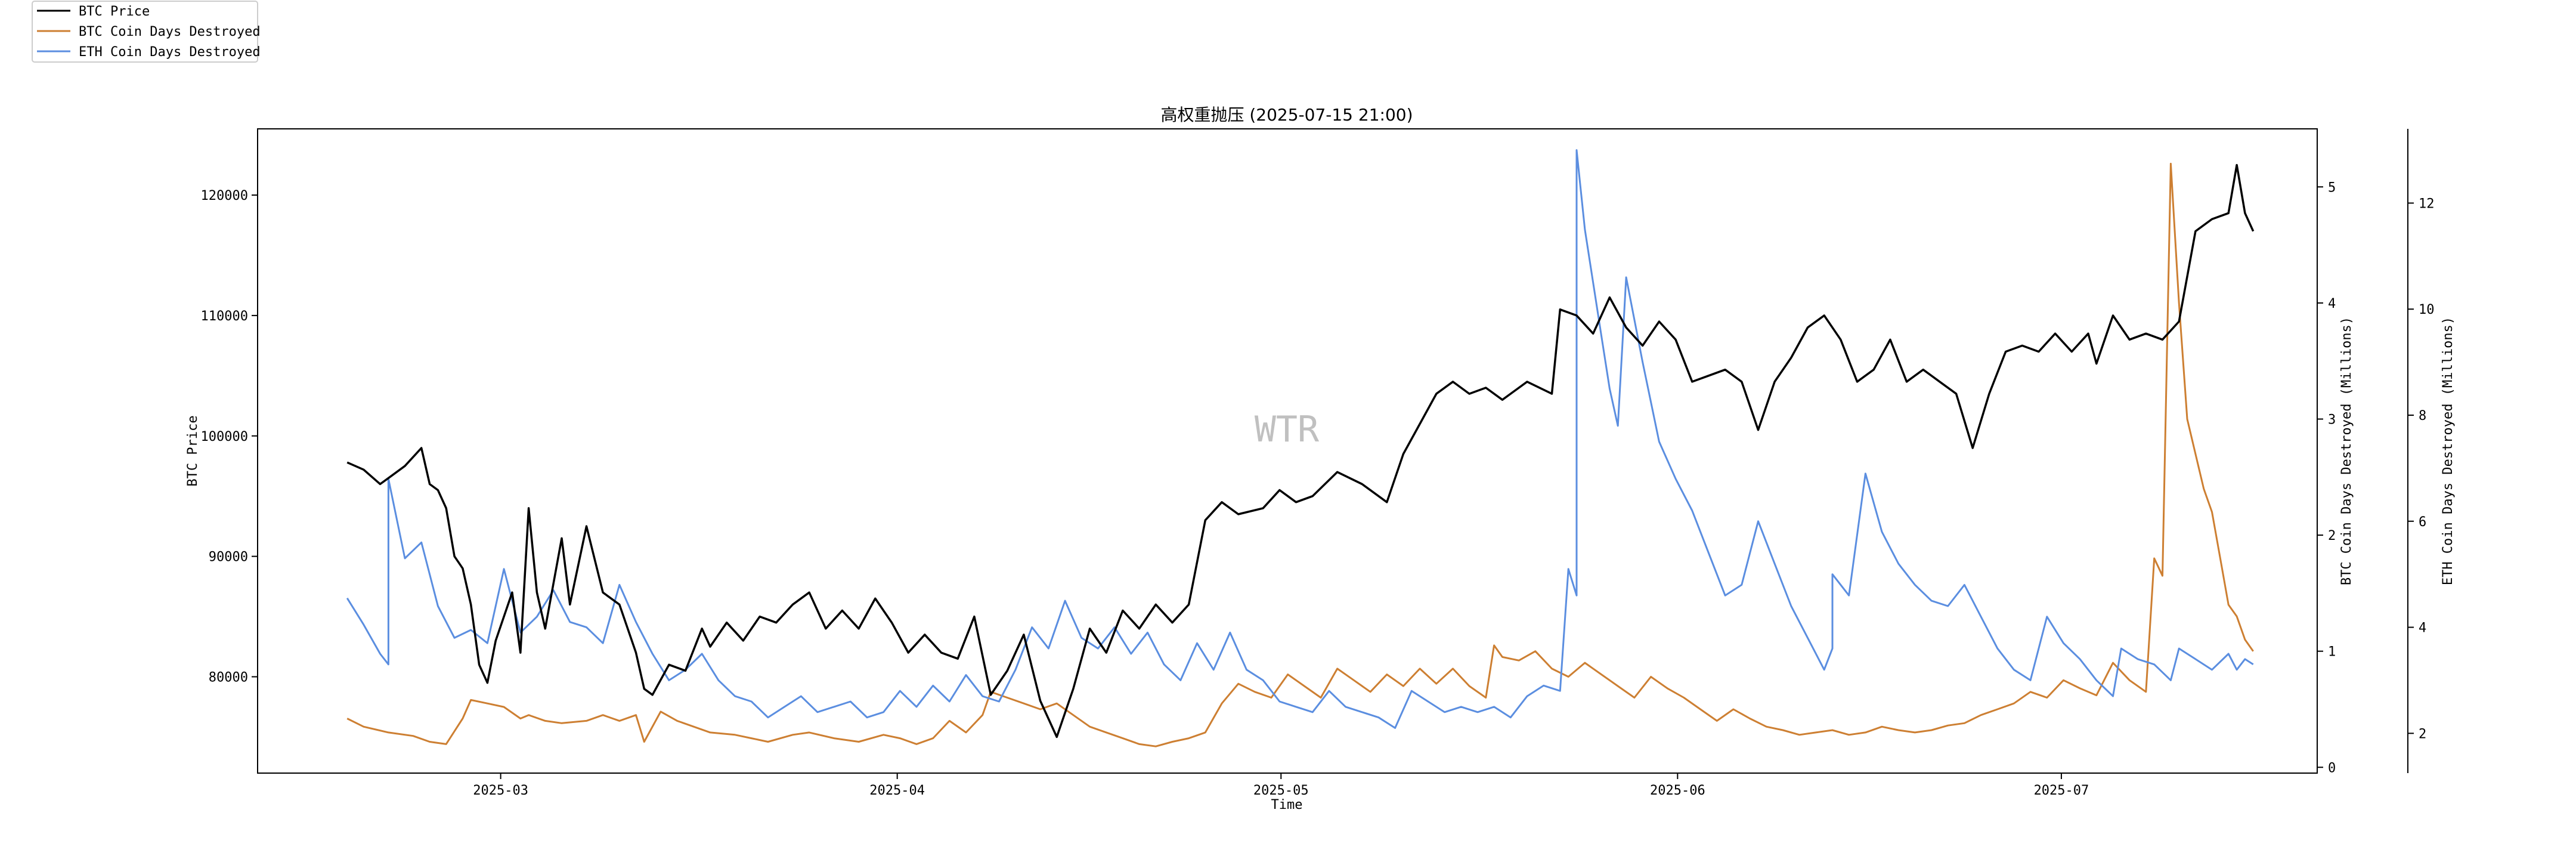 Image resolution: width=2576 pixels, height=859 pixels. I want to click on legend-label-btc-price: BTC Price, so click(115, 11).